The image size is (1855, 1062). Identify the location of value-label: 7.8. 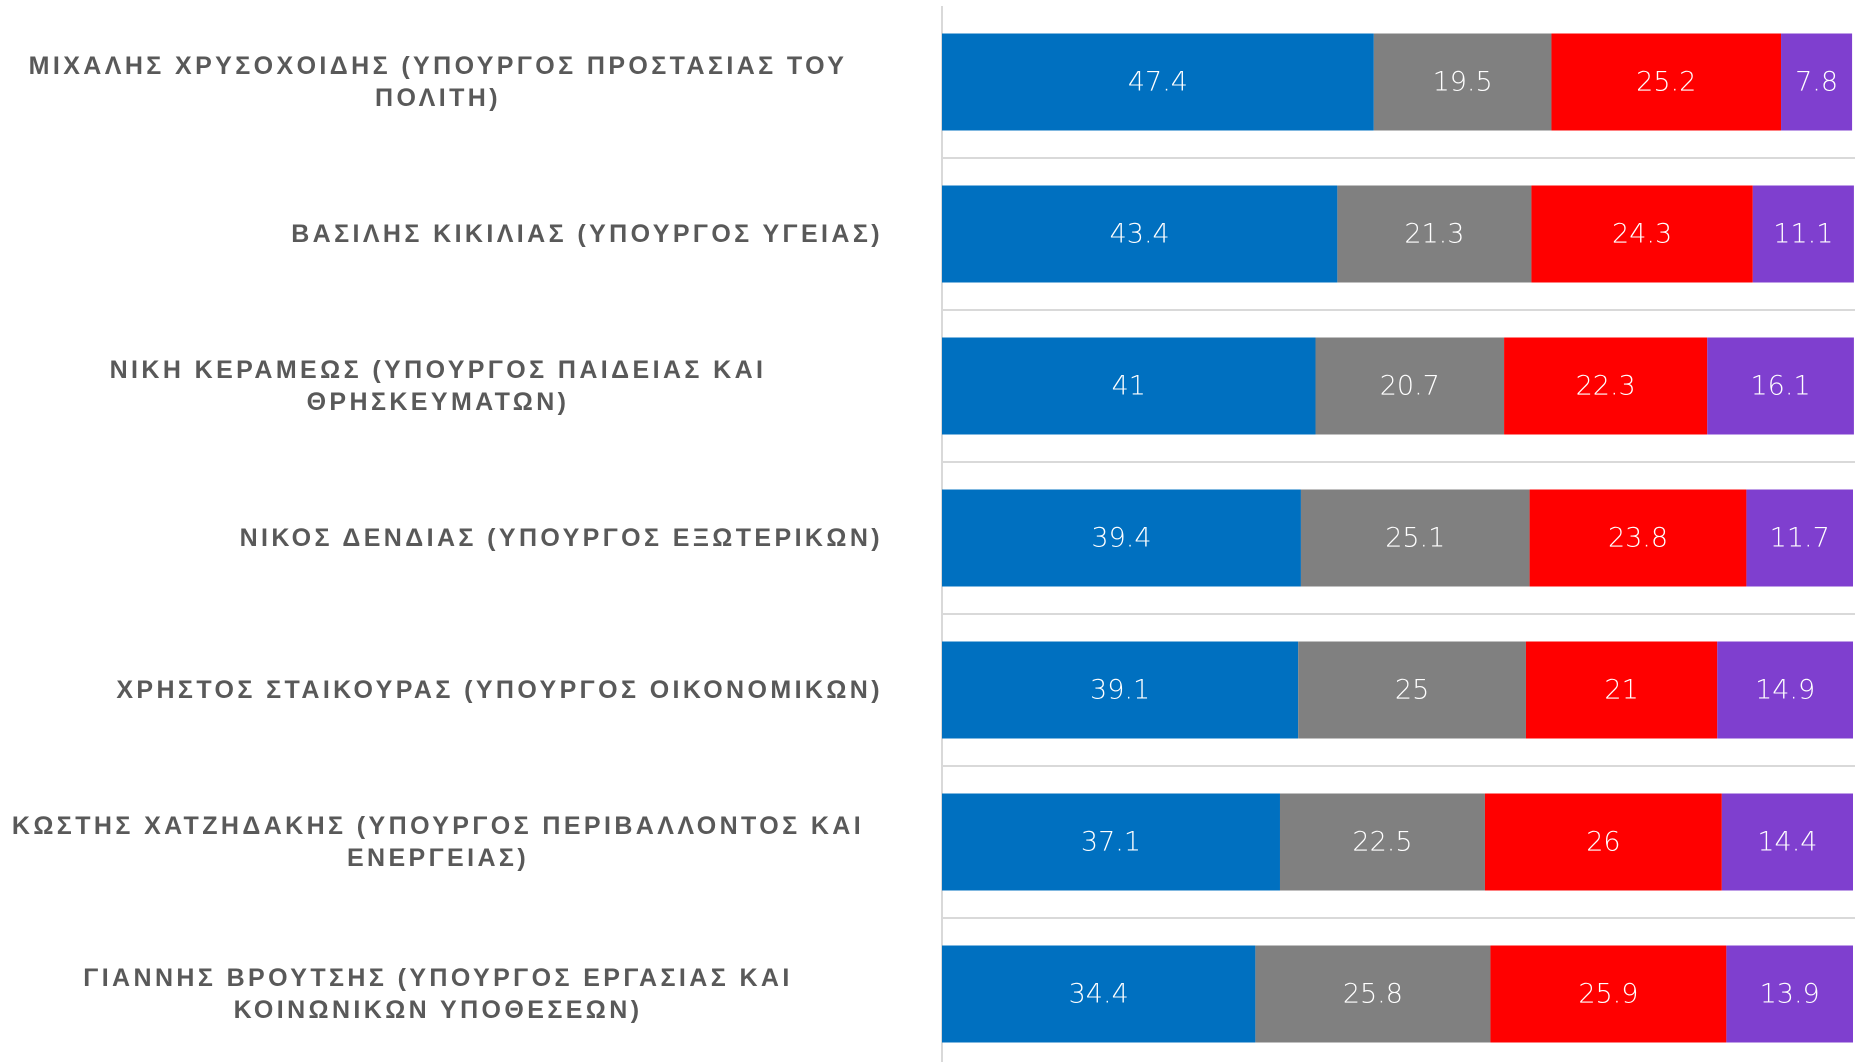
(1816, 82).